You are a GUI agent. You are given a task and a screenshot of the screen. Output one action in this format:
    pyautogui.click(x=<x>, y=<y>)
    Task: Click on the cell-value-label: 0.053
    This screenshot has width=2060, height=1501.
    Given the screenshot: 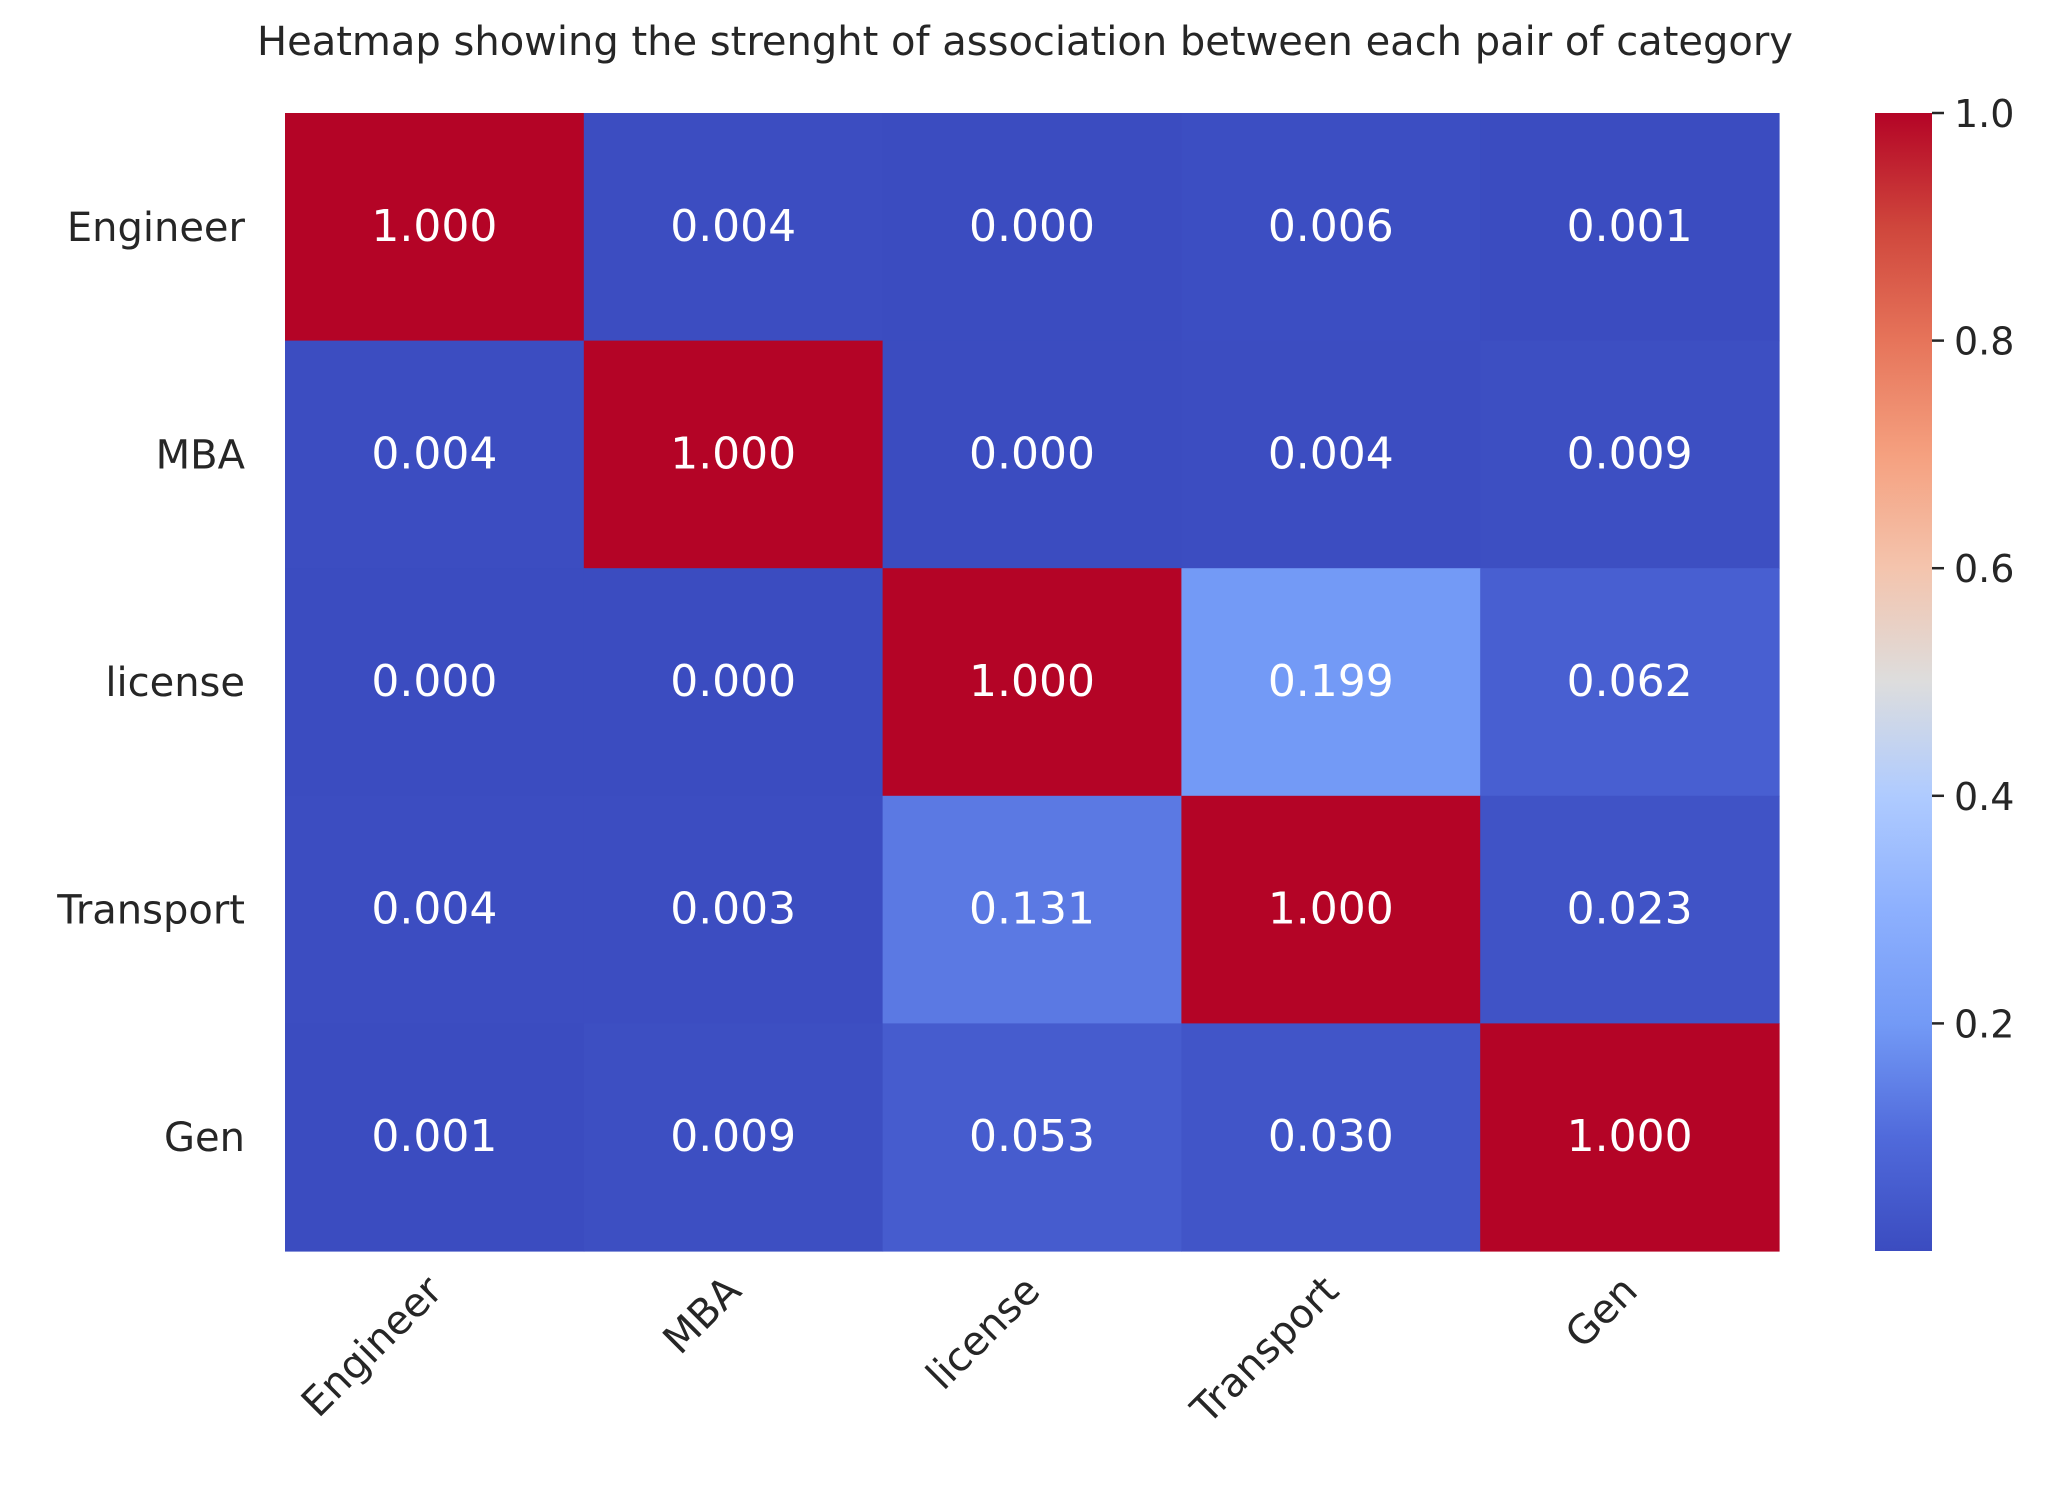 What is the action you would take?
    pyautogui.click(x=1032, y=1136)
    